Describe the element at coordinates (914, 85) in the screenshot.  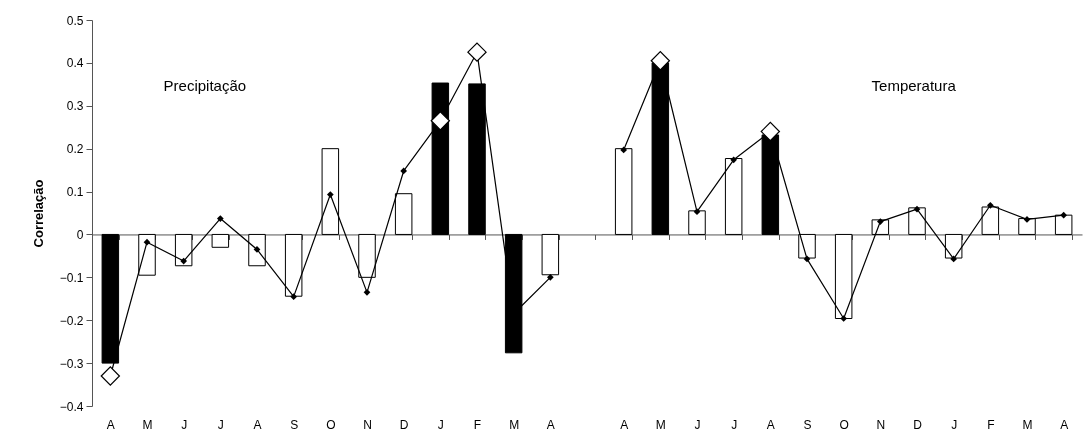
I see `annotation: Temperatura` at that location.